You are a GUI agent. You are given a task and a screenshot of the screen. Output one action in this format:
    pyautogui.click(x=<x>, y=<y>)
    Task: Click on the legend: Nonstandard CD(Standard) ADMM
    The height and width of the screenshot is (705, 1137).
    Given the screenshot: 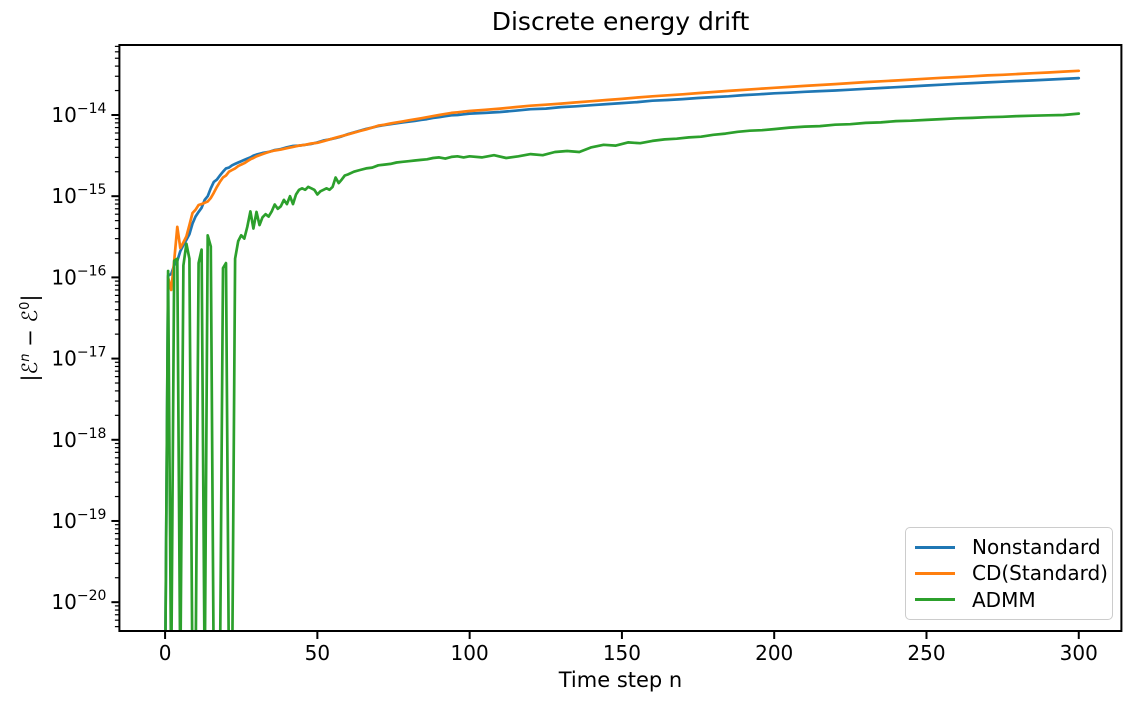 What is the action you would take?
    pyautogui.click(x=1009, y=573)
    